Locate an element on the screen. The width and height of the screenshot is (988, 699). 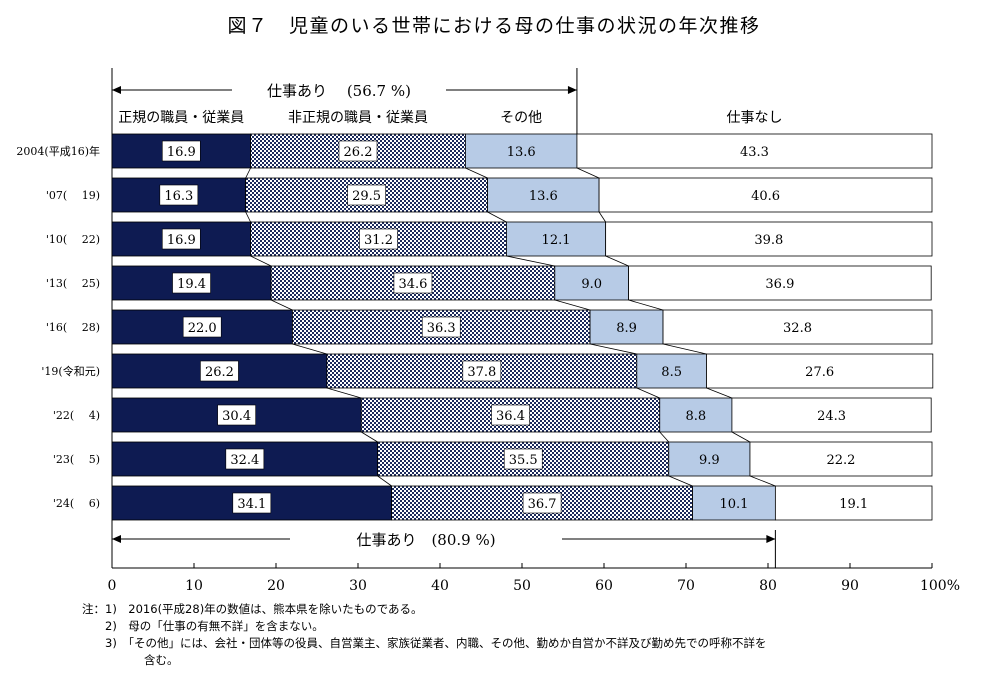
value-label-4-row-9: 19.1 is located at coordinates (853, 504).